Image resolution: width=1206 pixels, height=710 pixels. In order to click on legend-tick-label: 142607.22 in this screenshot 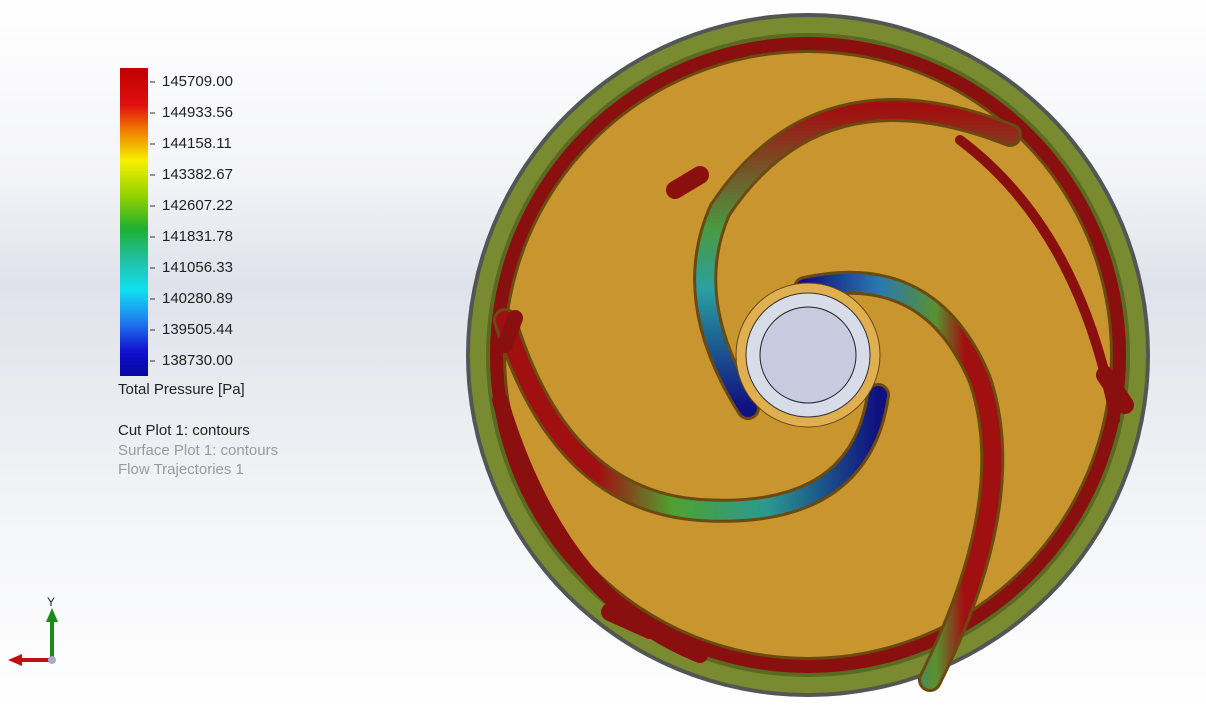, I will do `click(197, 205)`.